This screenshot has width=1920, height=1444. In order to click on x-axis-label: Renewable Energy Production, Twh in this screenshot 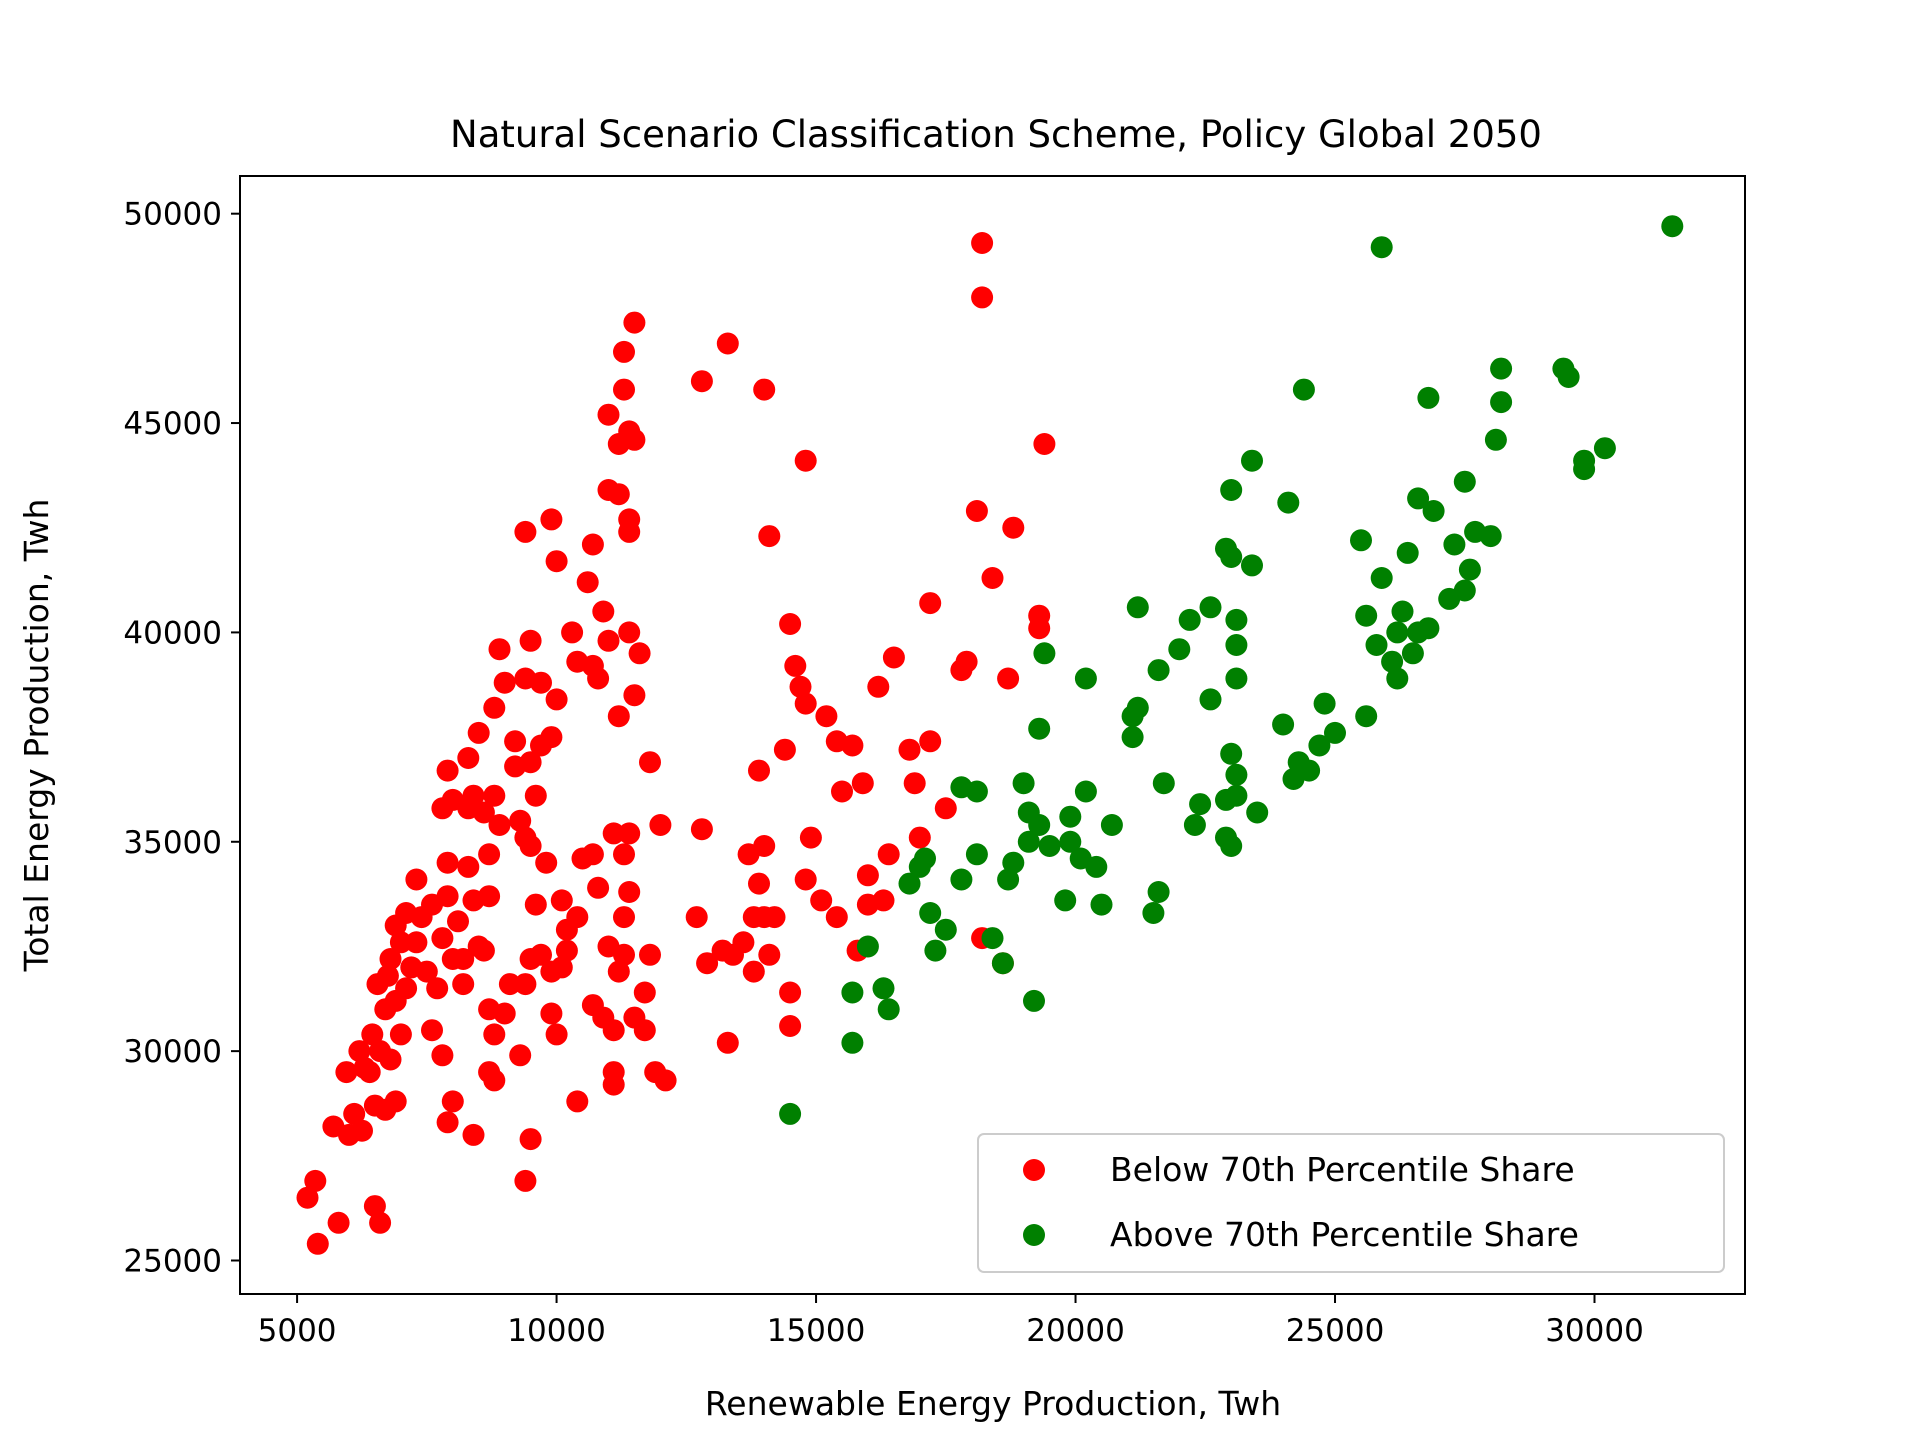, I will do `click(993, 1403)`.